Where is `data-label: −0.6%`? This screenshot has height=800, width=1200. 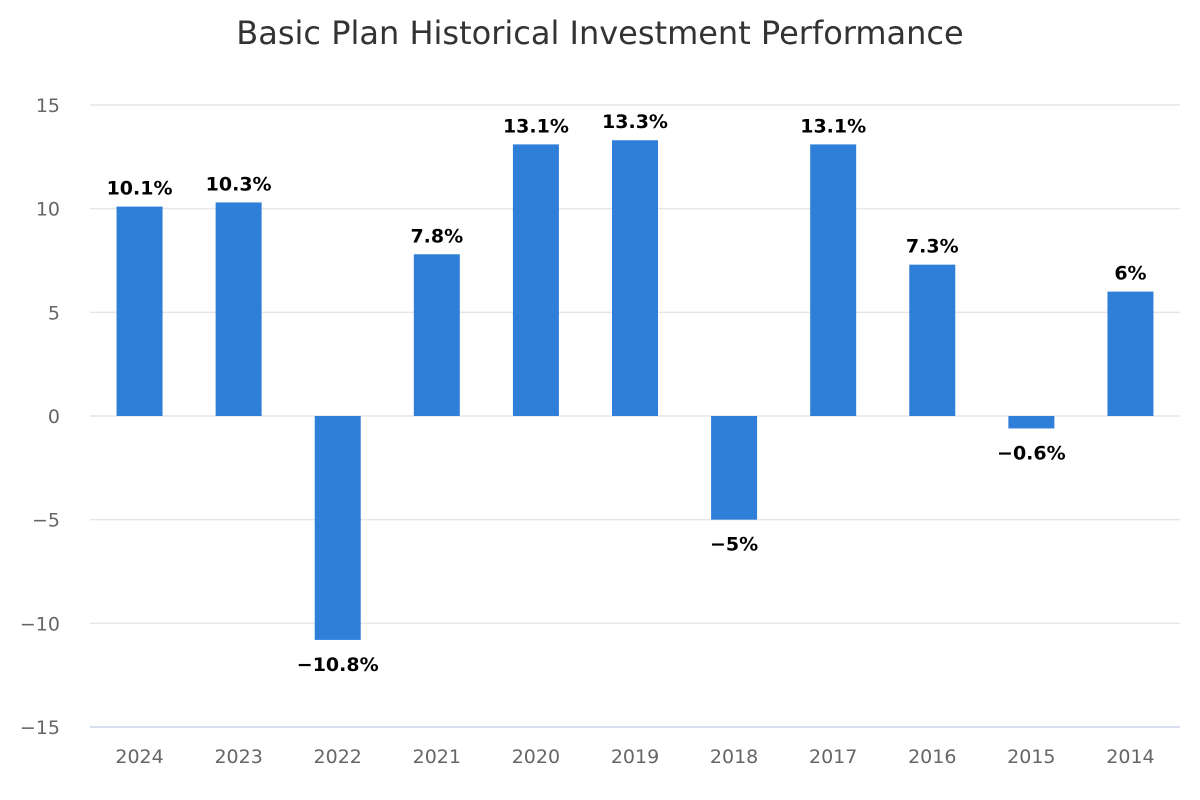
data-label: −0.6% is located at coordinates (1031, 453).